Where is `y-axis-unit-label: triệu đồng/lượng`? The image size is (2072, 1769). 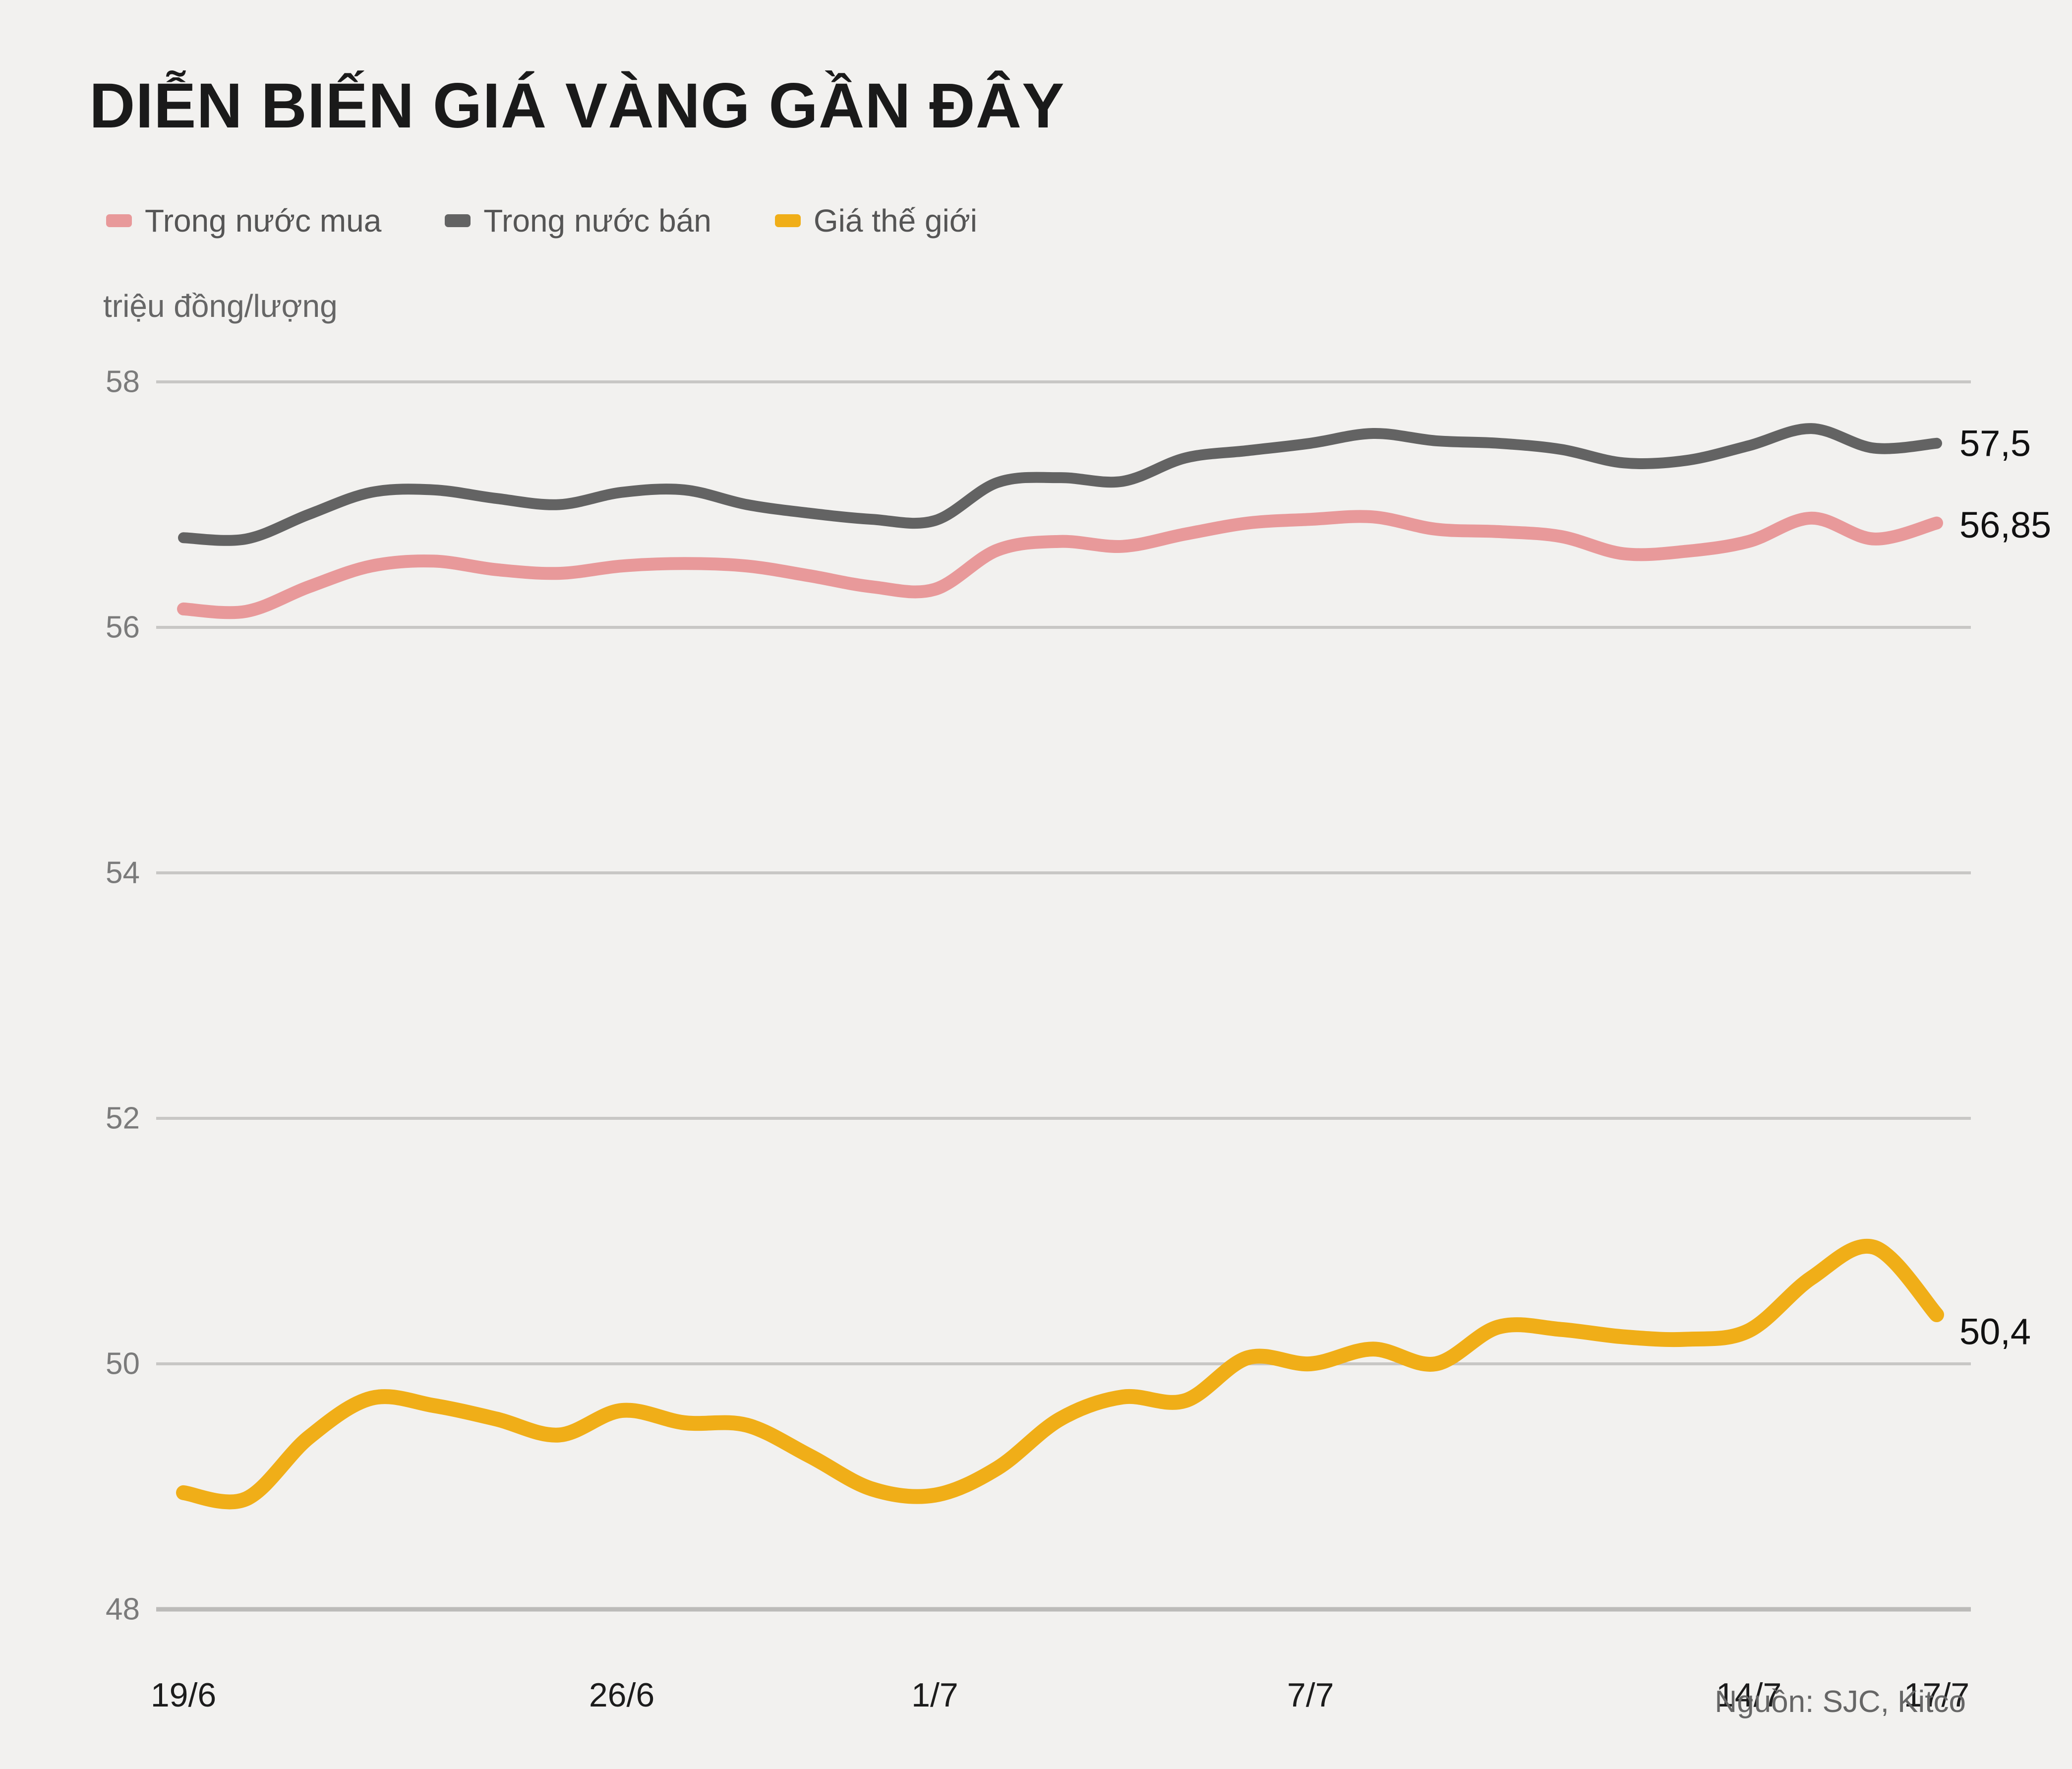
y-axis-unit-label: triệu đồng/lượng is located at coordinates (220, 306).